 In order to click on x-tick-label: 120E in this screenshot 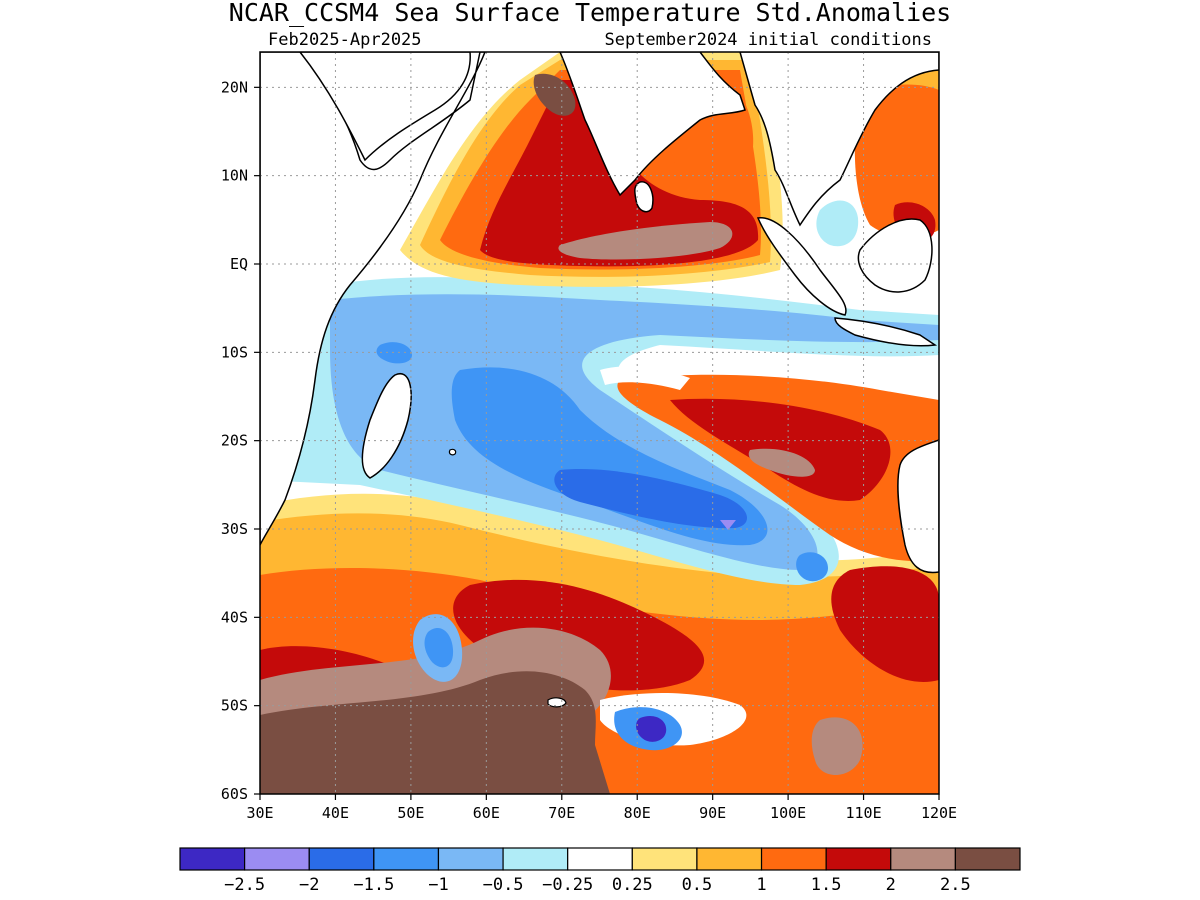, I will do `click(939, 813)`.